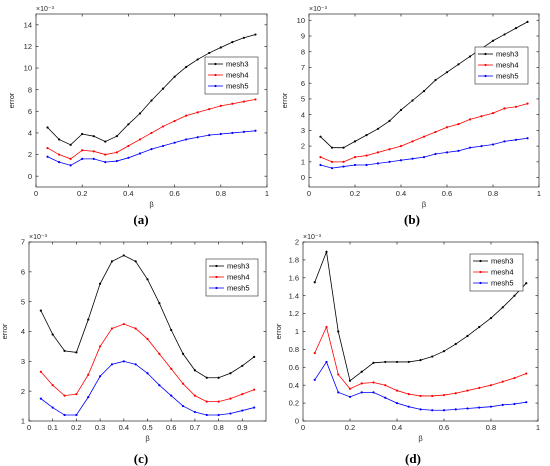  I want to click on x-tick-label: 0.8, so click(491, 427).